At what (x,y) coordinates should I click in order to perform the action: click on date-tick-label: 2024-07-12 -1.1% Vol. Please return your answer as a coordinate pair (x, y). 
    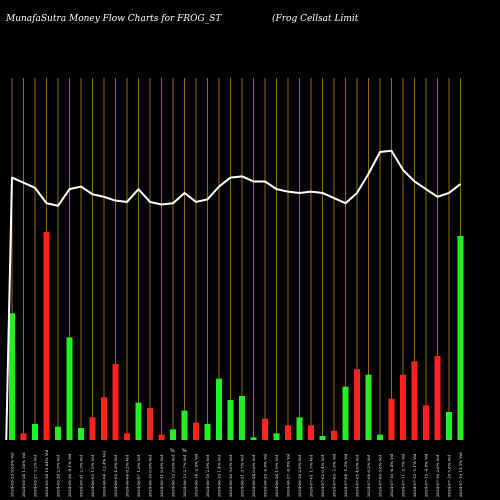
    Looking at the image, I should click on (414, 475).